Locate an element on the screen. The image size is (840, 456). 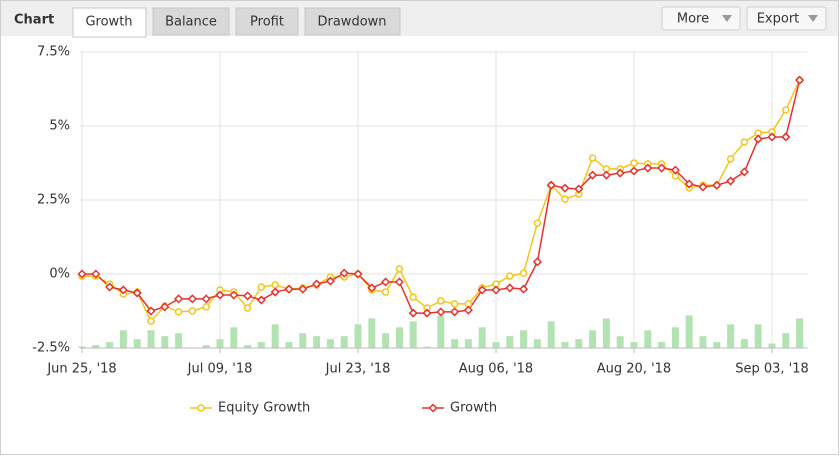
x-tick-label: Aug 20, '18 is located at coordinates (634, 369).